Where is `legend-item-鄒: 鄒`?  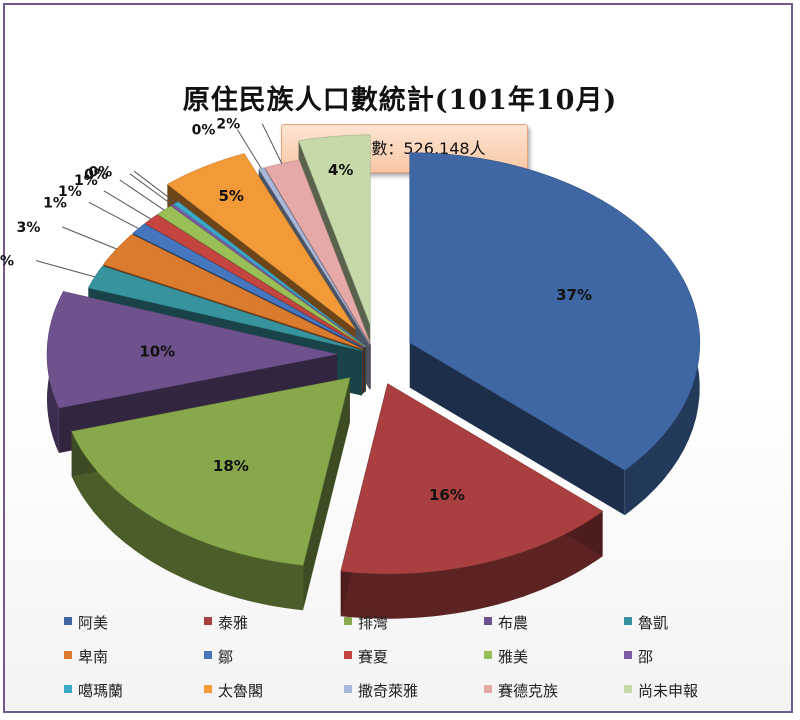
legend-item-鄒: 鄒 is located at coordinates (219, 656).